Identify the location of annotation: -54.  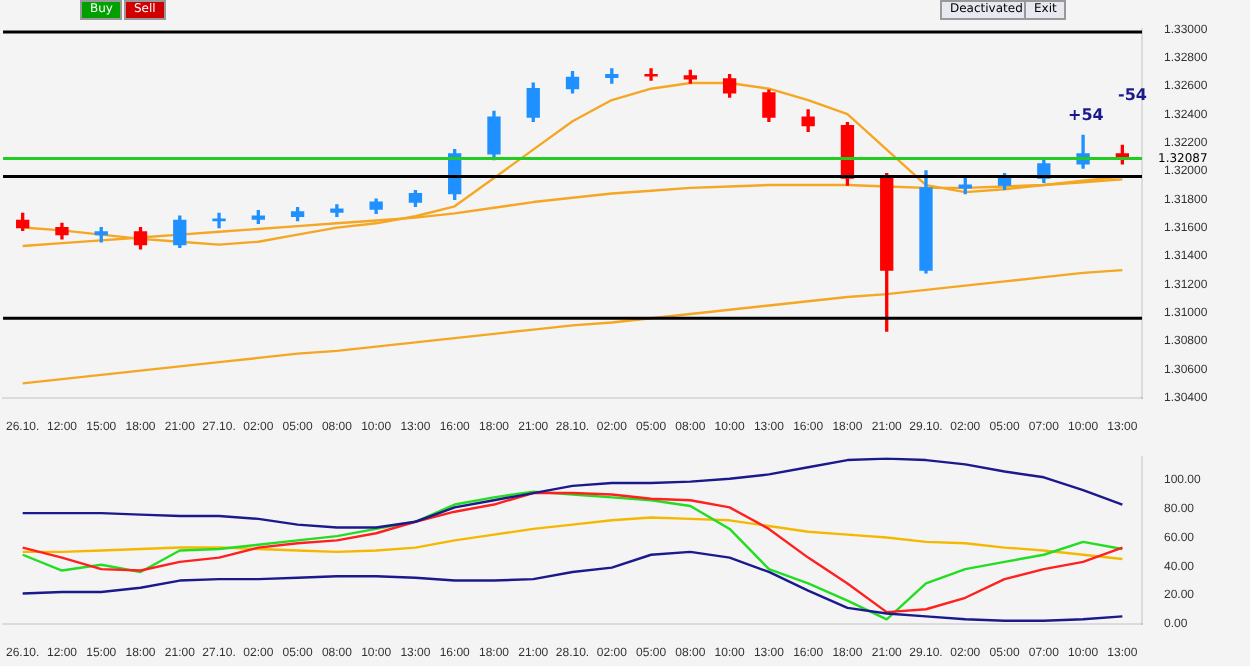
(1132, 95).